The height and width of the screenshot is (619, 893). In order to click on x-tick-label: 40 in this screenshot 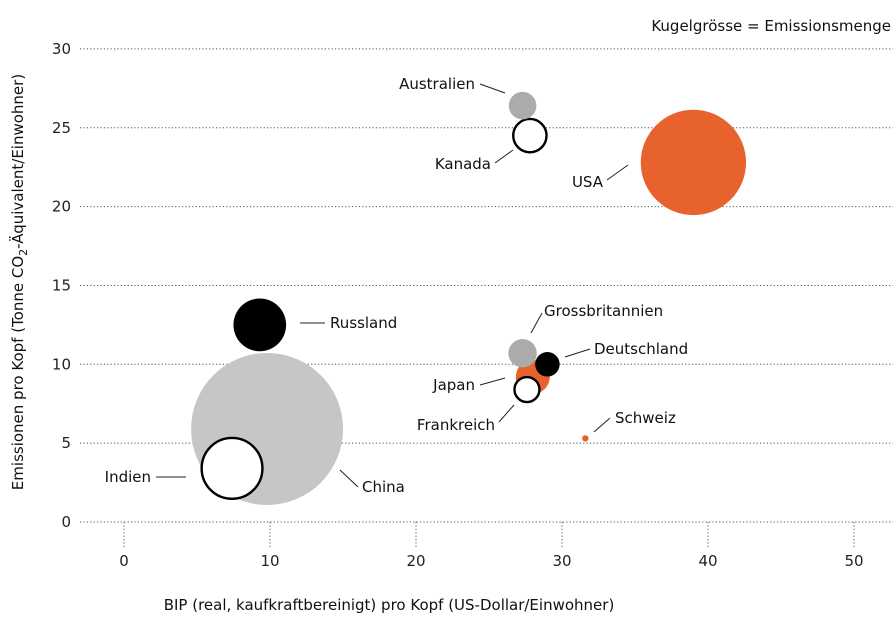, I will do `click(707, 561)`.